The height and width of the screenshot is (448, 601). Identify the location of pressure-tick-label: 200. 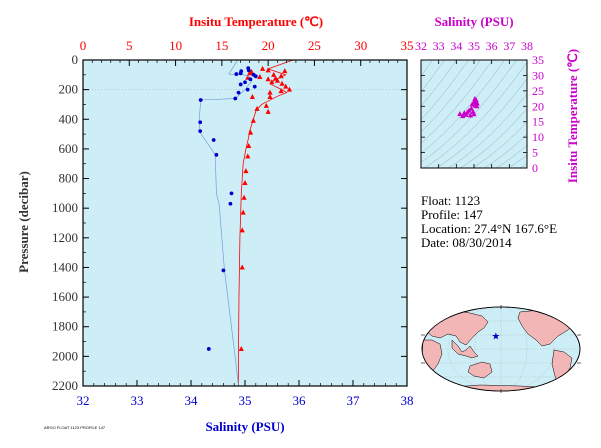
(69, 89).